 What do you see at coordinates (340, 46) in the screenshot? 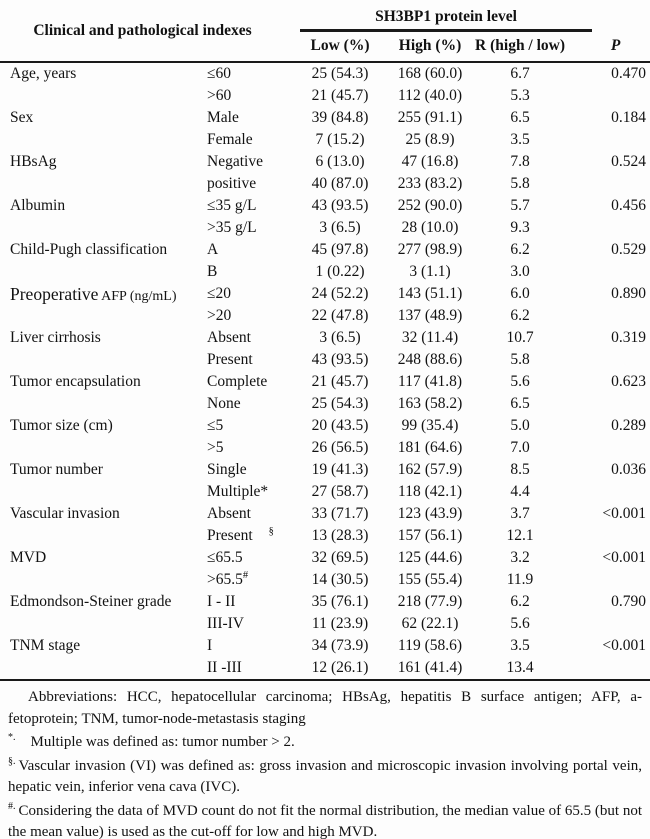
I see `column-header-low: Low (%)` at bounding box center [340, 46].